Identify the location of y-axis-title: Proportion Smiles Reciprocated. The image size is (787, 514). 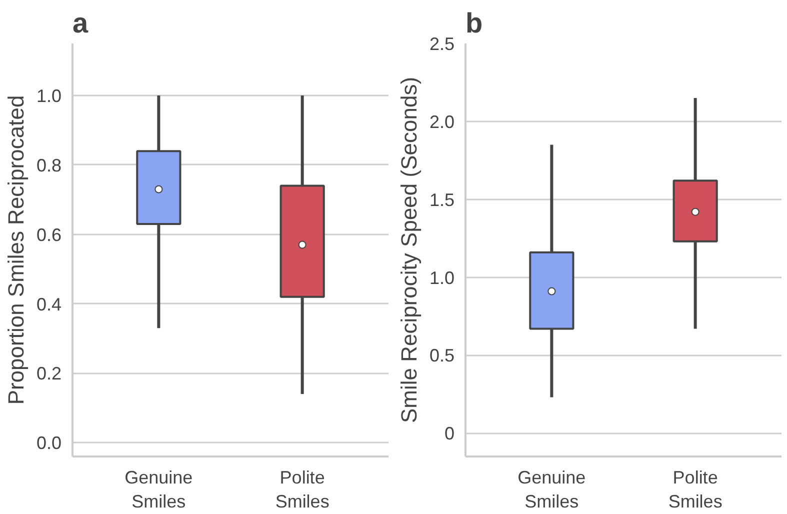
(15, 250).